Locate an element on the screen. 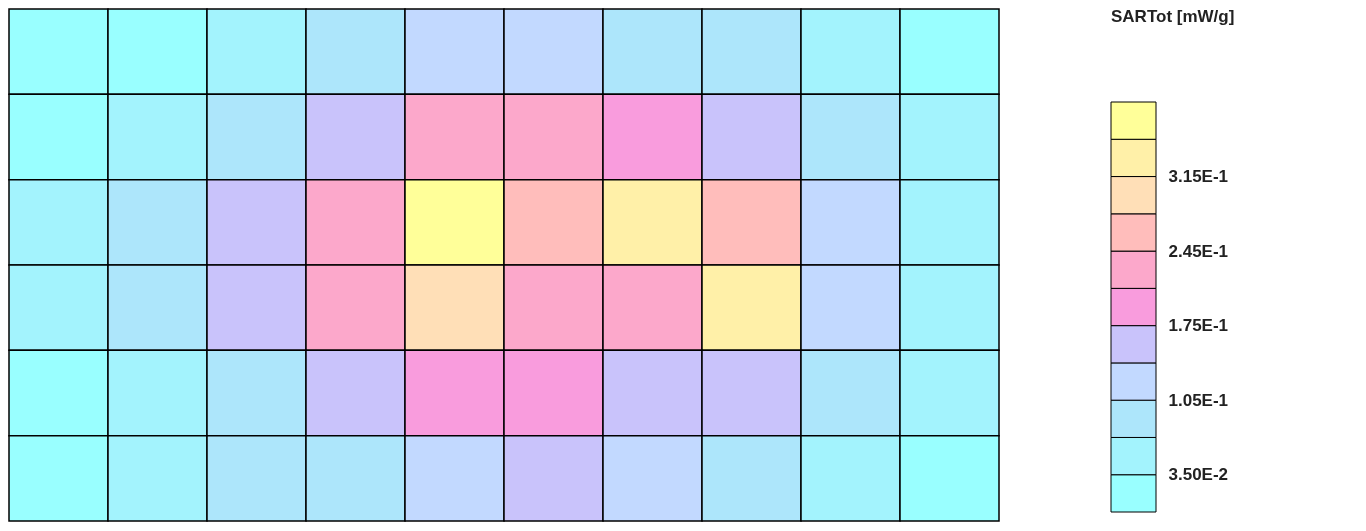 Image resolution: width=1366 pixels, height=531 pixels. color-bar-label: 1.05E-1 is located at coordinates (1198, 400).